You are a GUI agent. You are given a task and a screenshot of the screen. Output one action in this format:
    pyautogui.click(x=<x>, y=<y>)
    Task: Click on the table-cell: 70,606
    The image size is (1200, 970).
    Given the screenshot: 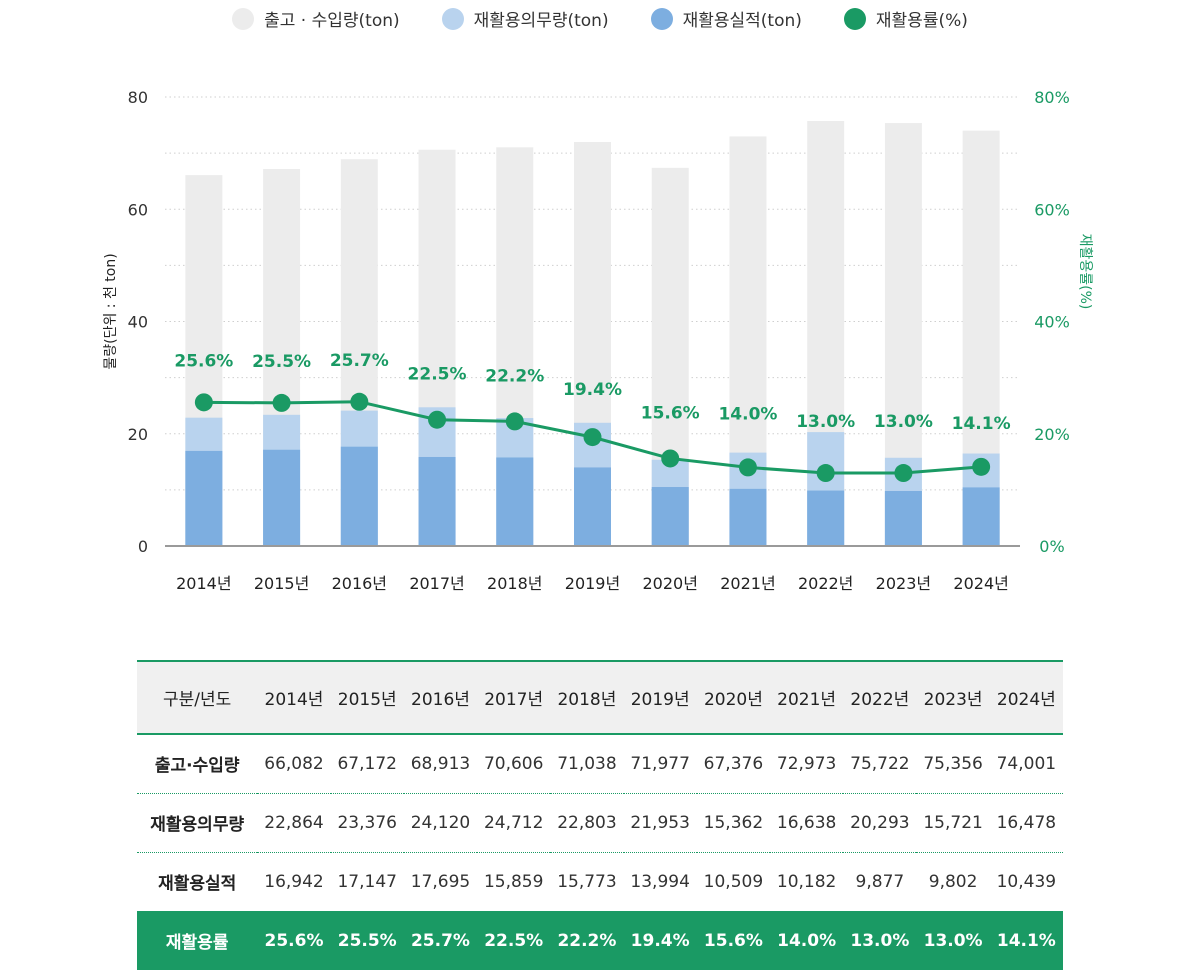 What is the action you would take?
    pyautogui.click(x=513, y=763)
    